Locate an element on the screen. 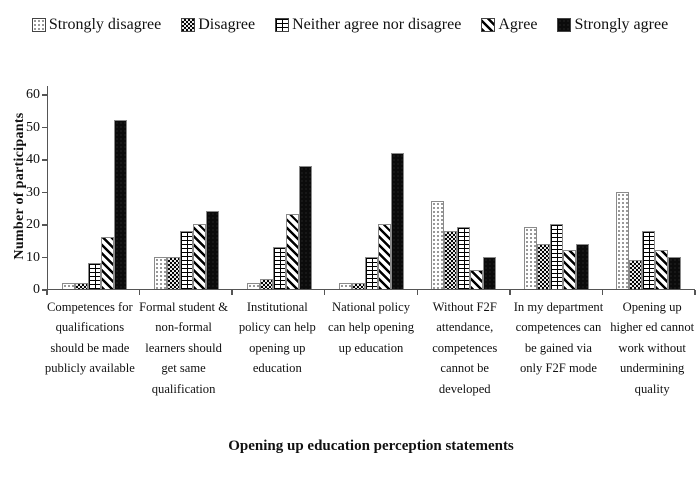 The width and height of the screenshot is (700, 481). y-tick-label: 50 is located at coordinates (33, 127).